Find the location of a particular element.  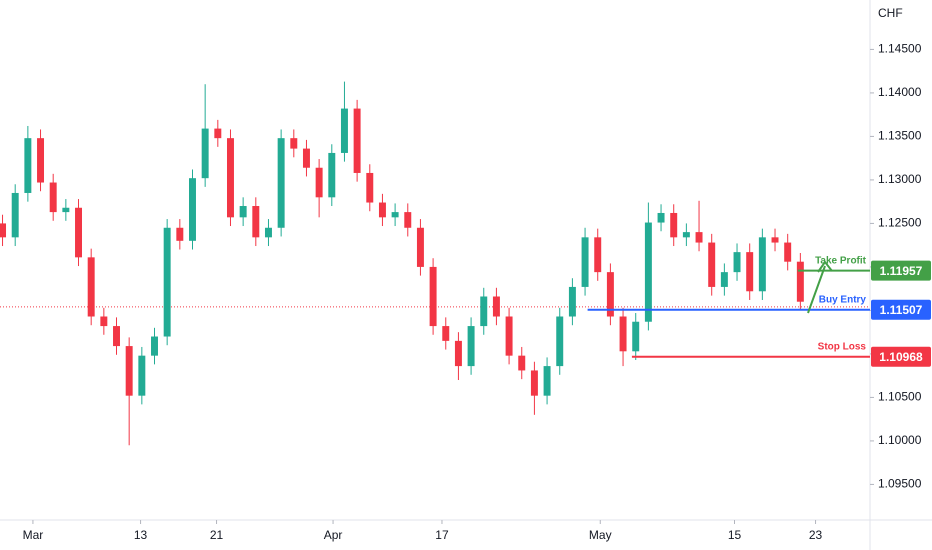

level-name: Stop Loss is located at coordinates (842, 346).